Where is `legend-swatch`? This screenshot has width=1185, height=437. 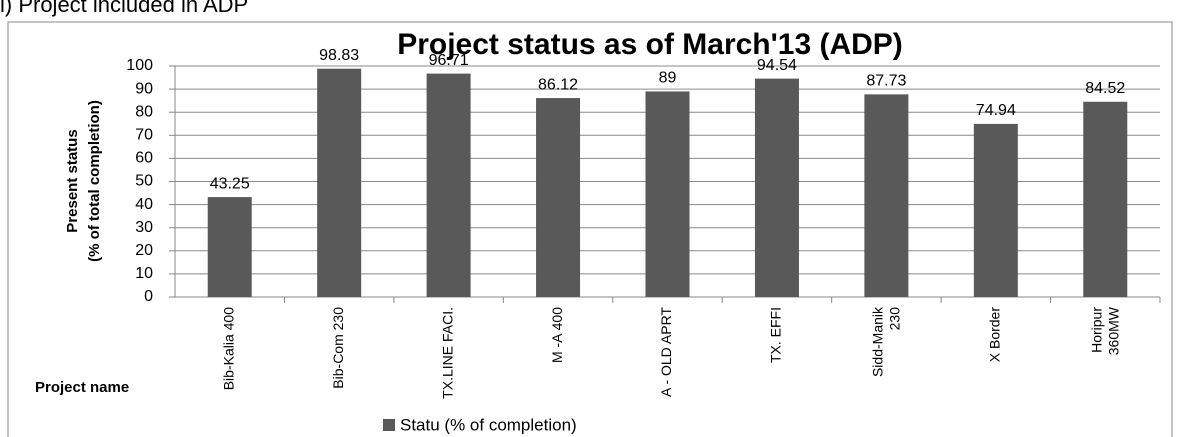 legend-swatch is located at coordinates (389, 425).